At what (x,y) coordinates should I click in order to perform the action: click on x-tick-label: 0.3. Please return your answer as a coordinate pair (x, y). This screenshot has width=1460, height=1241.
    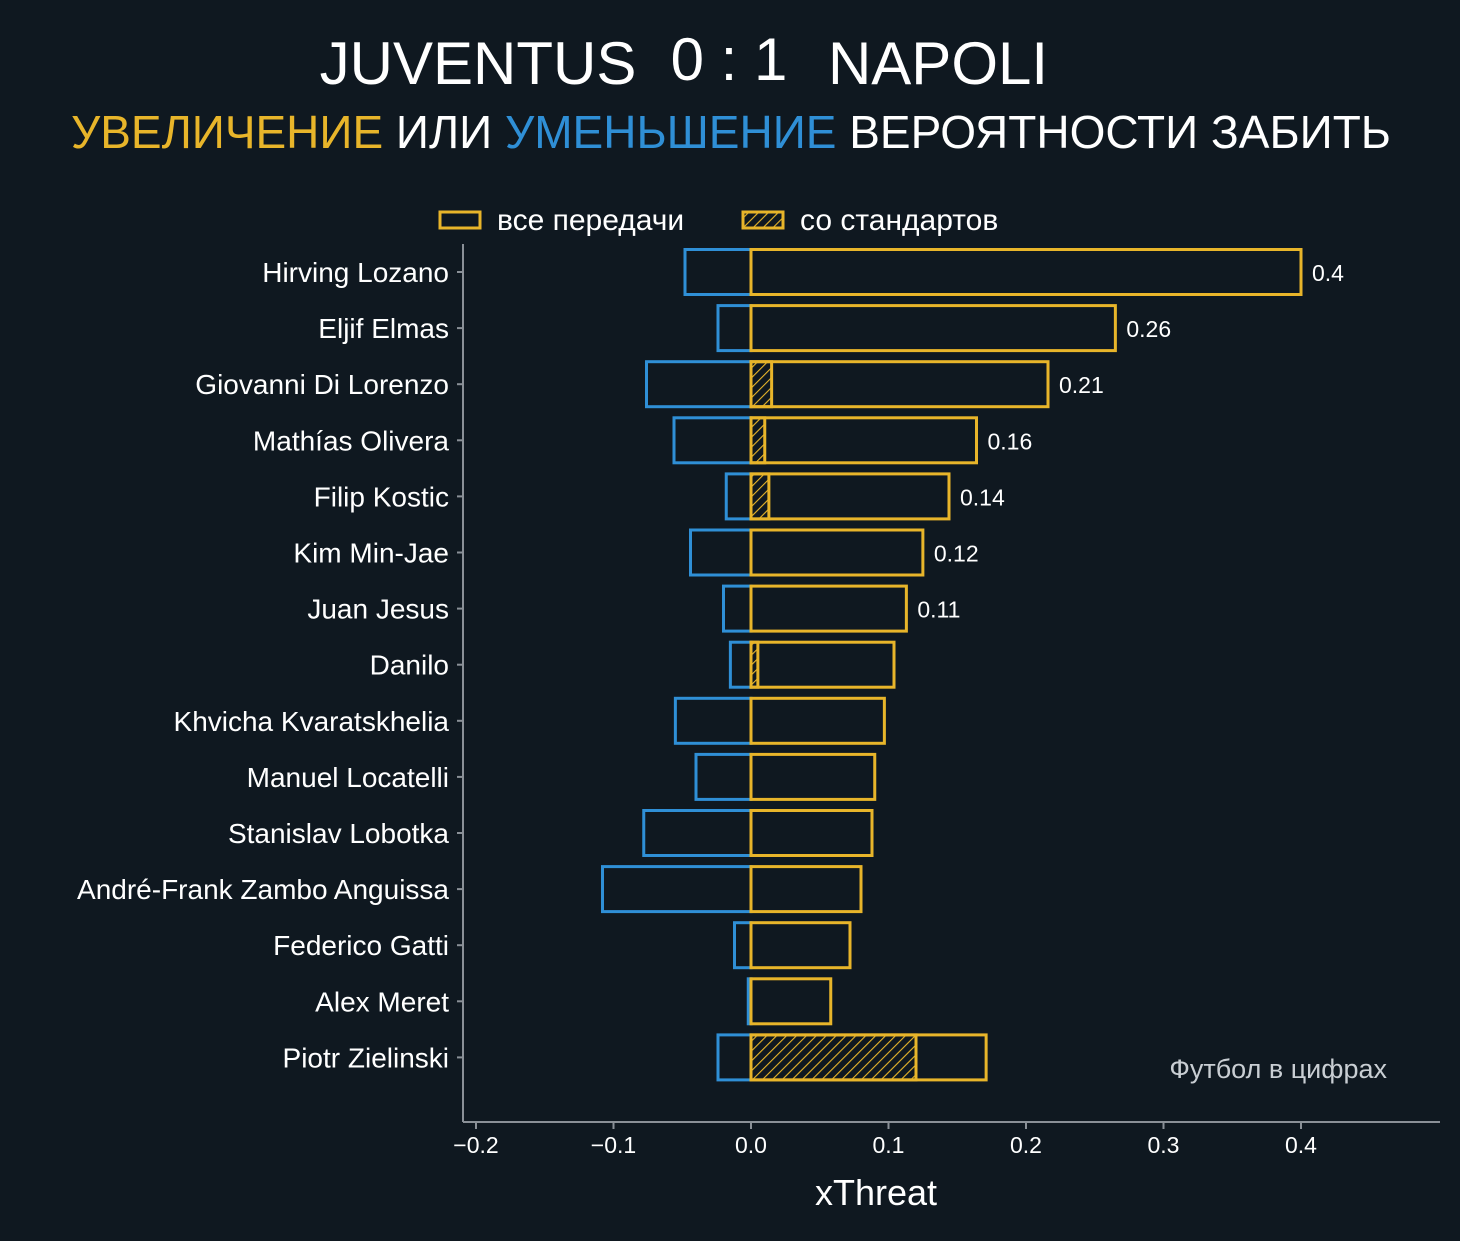
    Looking at the image, I should click on (1164, 1145).